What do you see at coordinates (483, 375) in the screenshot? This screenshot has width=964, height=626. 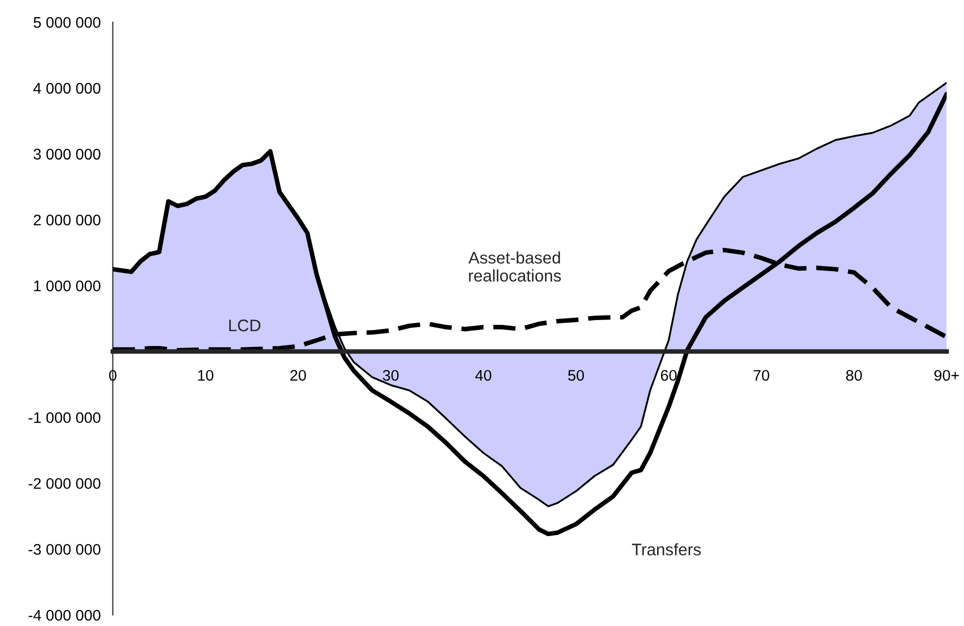 I see `x-tick-label: 40` at bounding box center [483, 375].